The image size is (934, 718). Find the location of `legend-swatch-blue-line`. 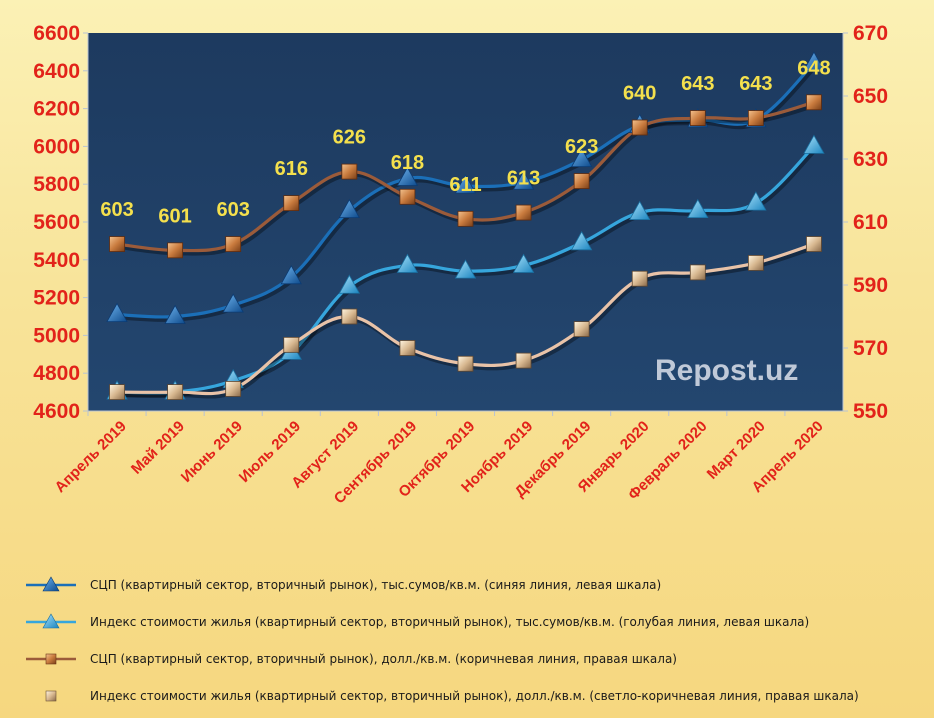

legend-swatch-blue-line is located at coordinates (51, 583).